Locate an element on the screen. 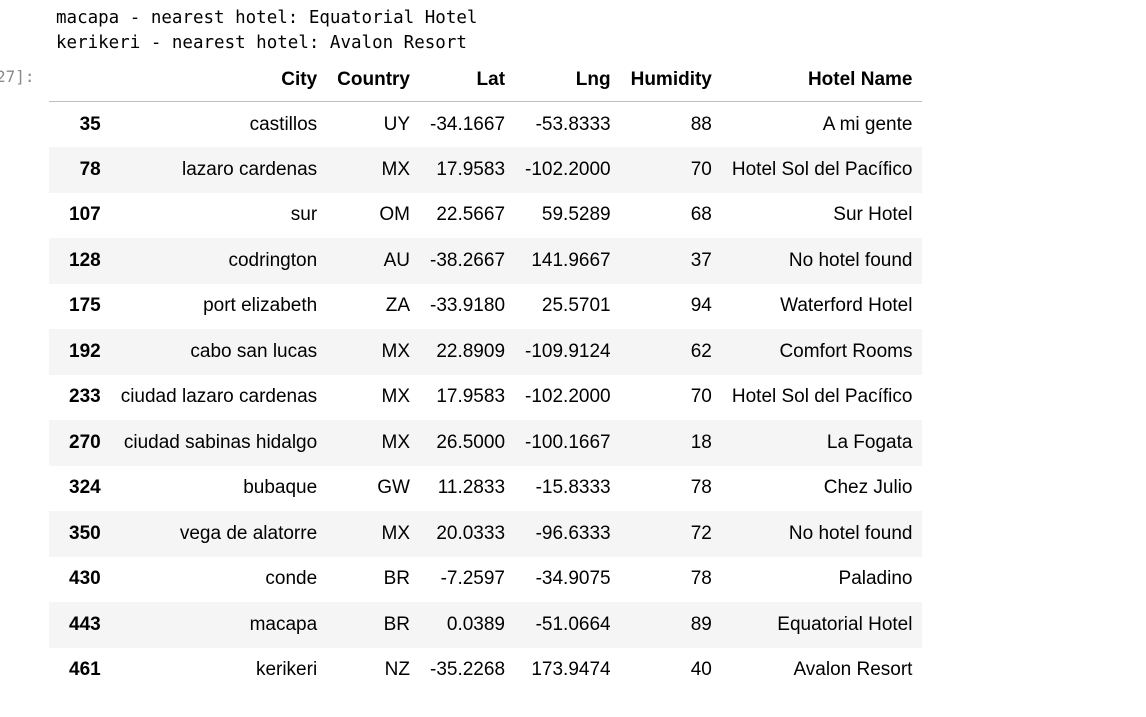  cell-city: conde is located at coordinates (291, 579).